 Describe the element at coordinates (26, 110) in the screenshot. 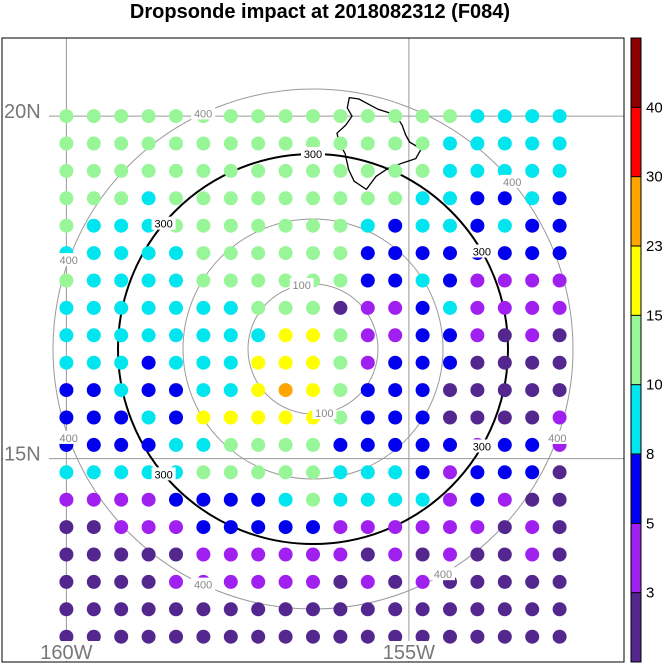

I see `lat-label-bg` at that location.